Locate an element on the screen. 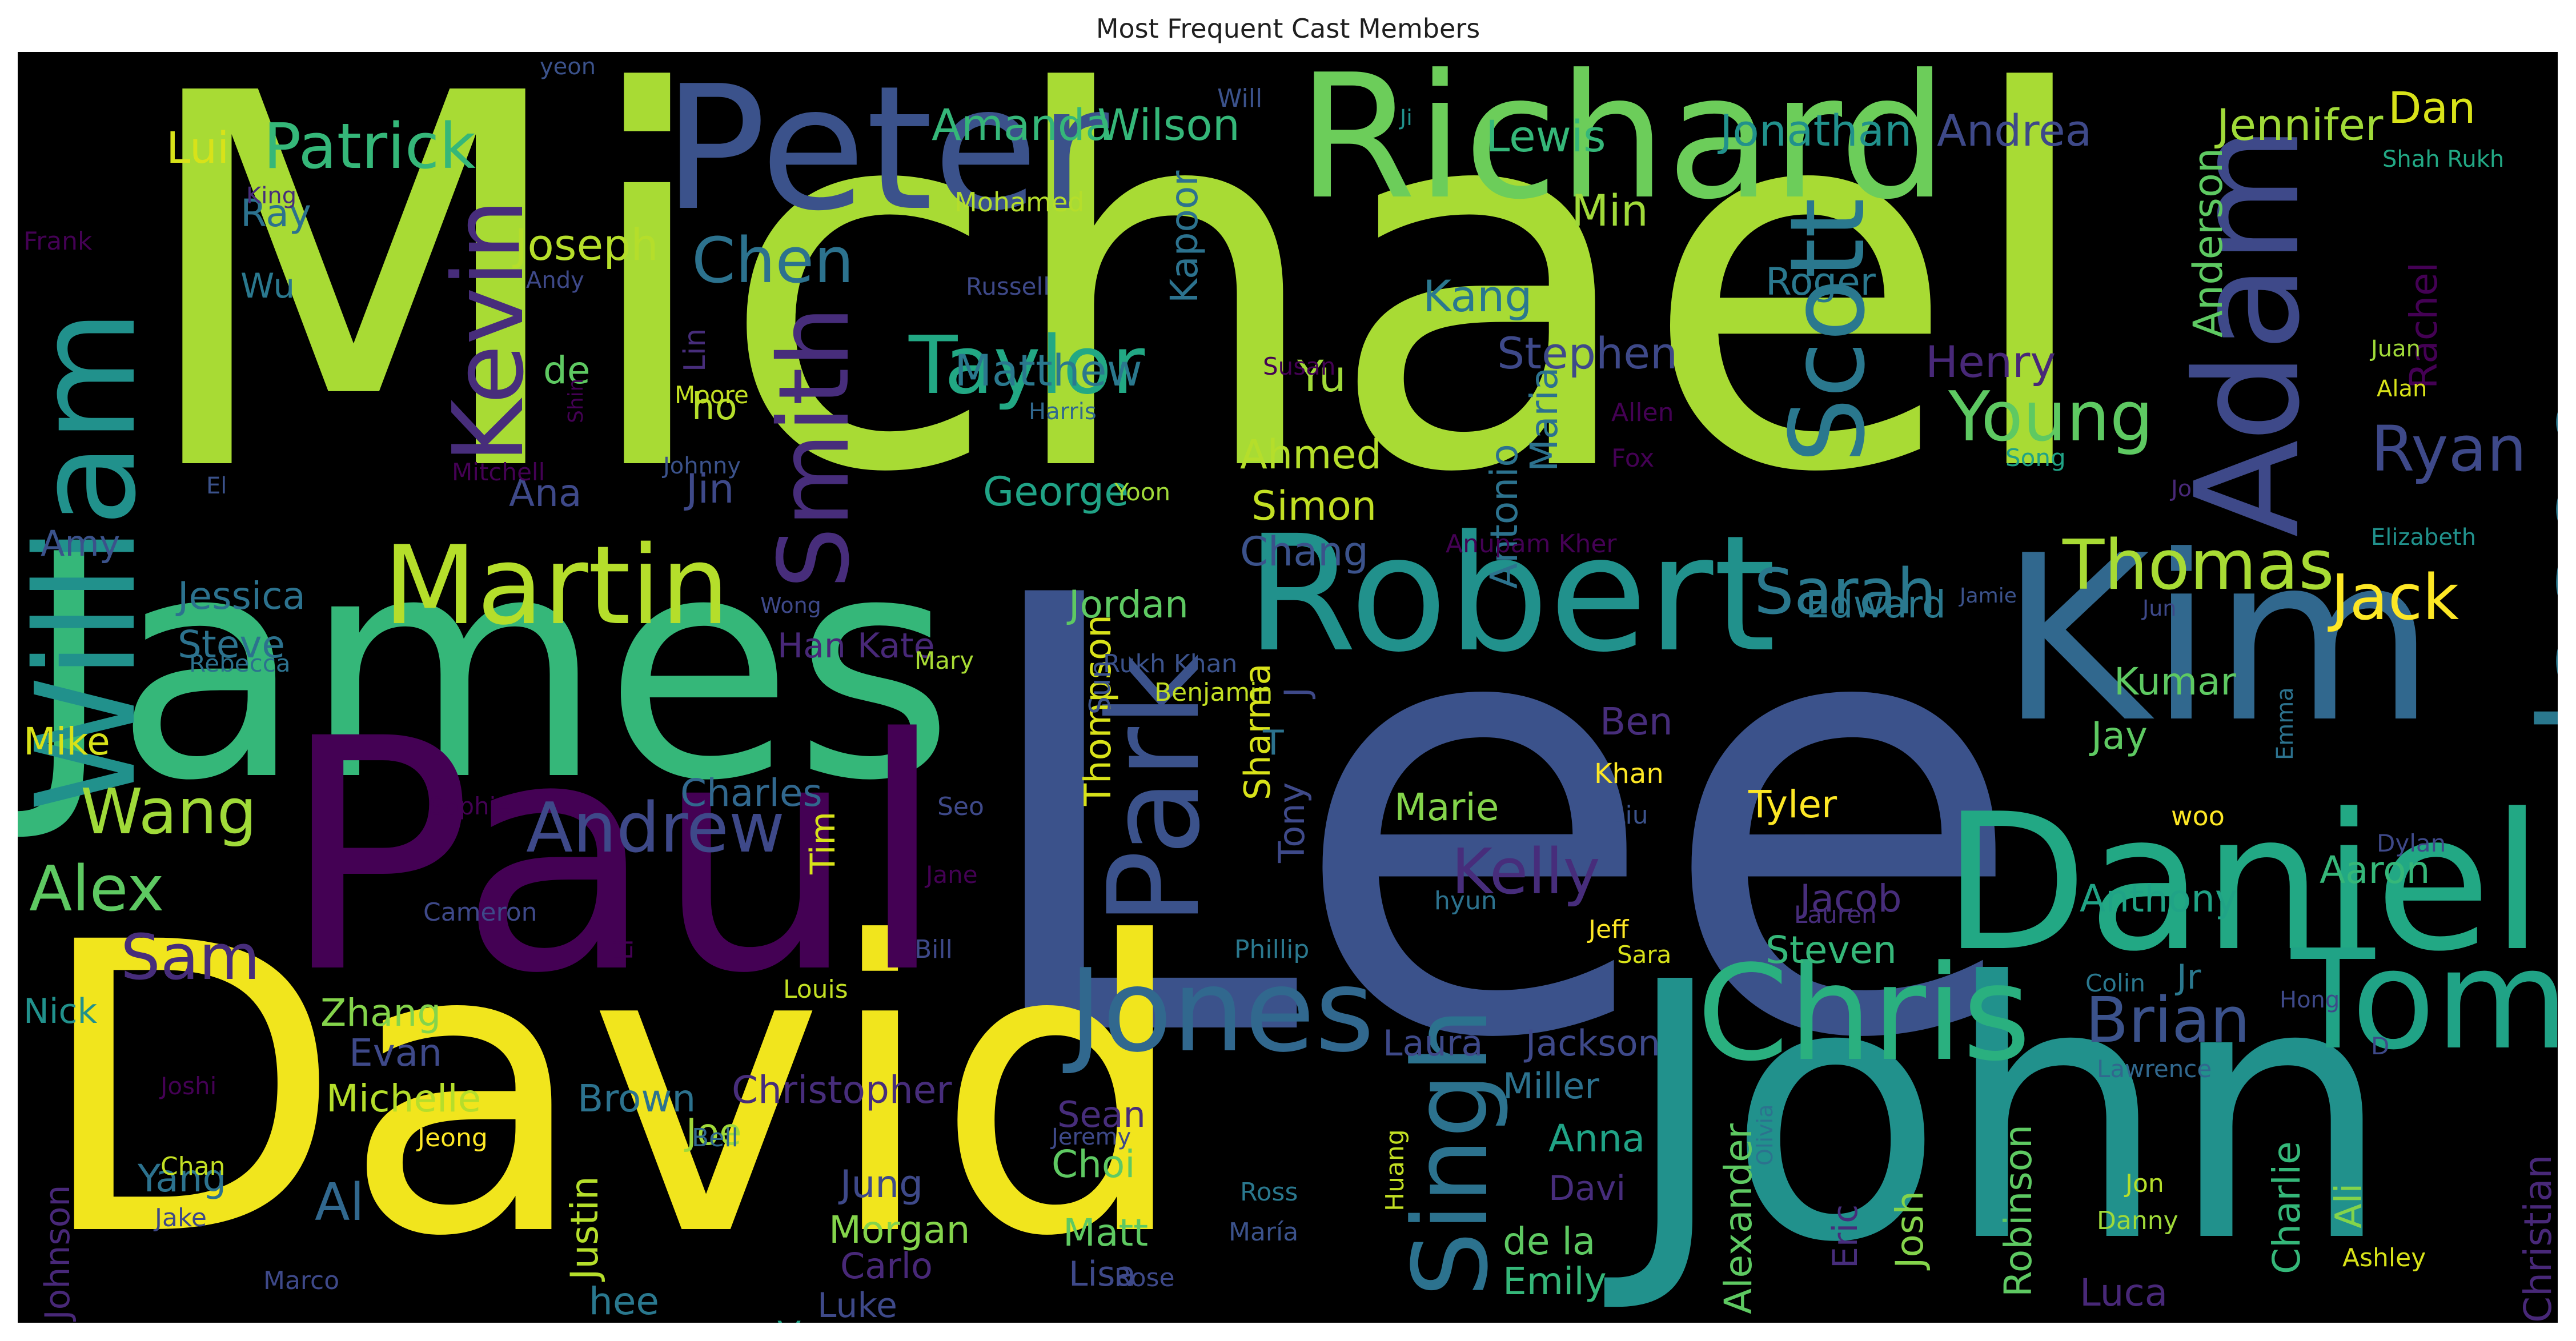 This screenshot has width=2576, height=1341. cloud-word-johnson: Johnson is located at coordinates (58, 1252).